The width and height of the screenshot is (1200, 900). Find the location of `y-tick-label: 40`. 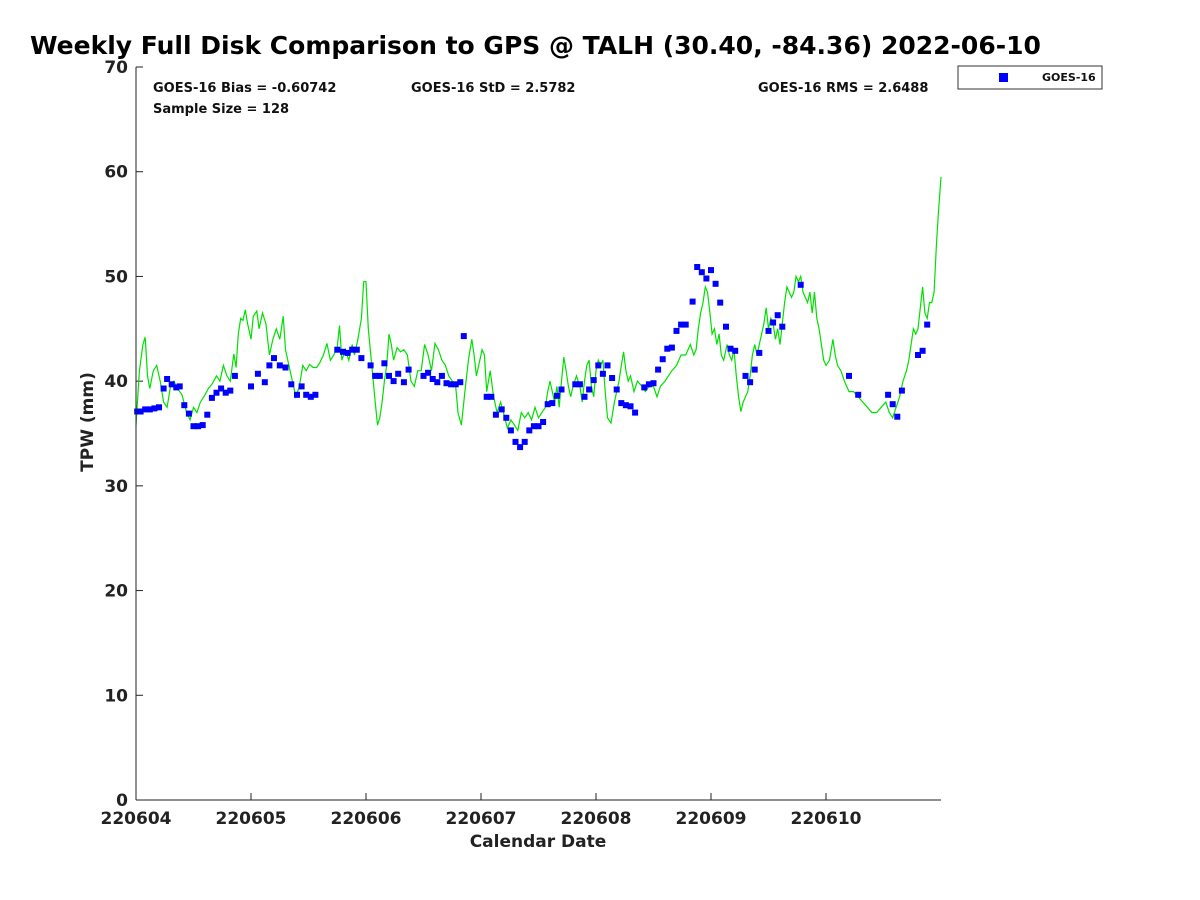

y-tick-label: 40 is located at coordinates (116, 382).